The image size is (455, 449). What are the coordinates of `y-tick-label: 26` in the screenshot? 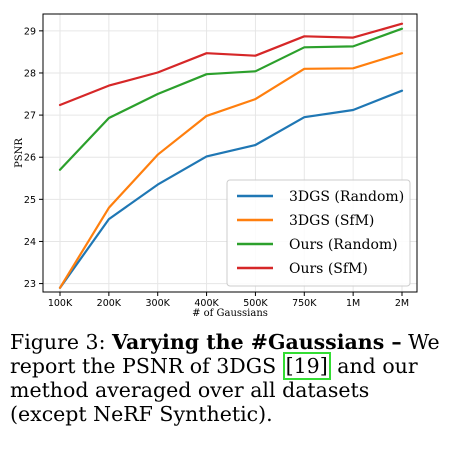 It's located at (30, 158).